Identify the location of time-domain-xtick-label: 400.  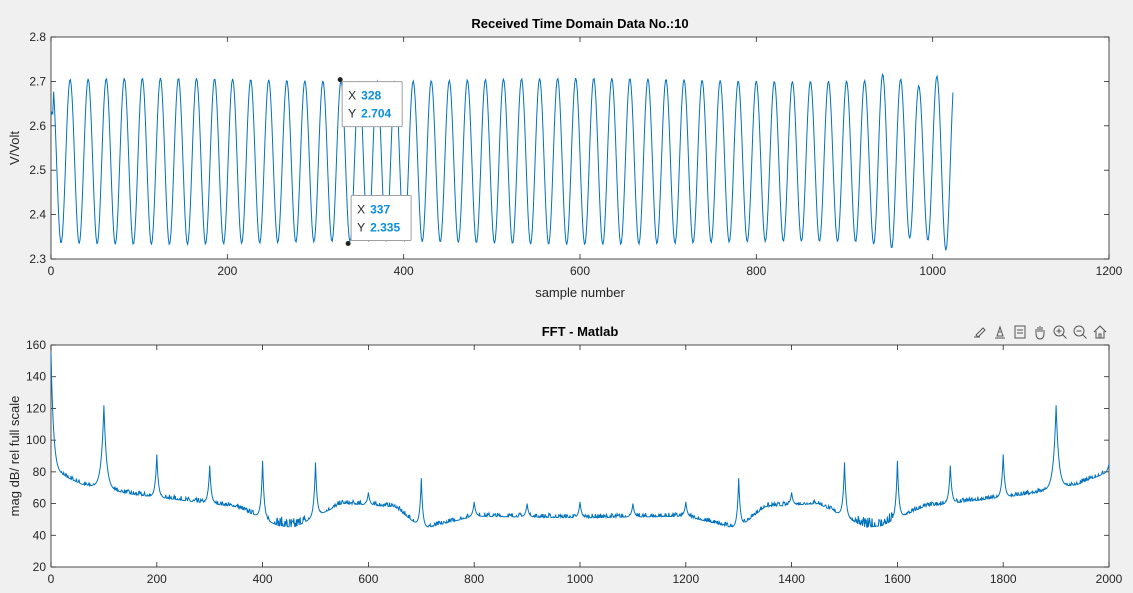
(404, 271).